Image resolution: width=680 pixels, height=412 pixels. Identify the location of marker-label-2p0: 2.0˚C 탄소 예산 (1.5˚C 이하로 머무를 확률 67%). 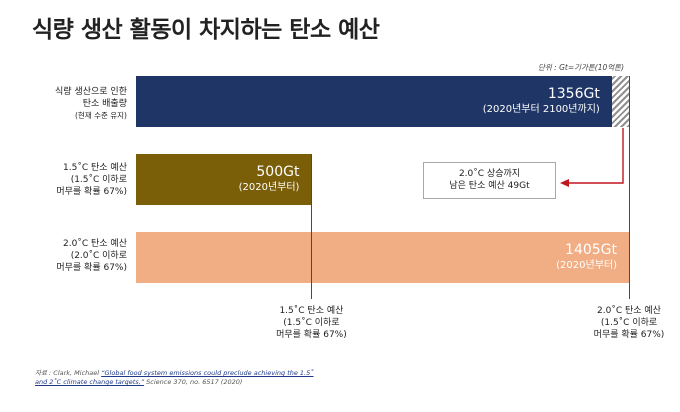
(629, 323).